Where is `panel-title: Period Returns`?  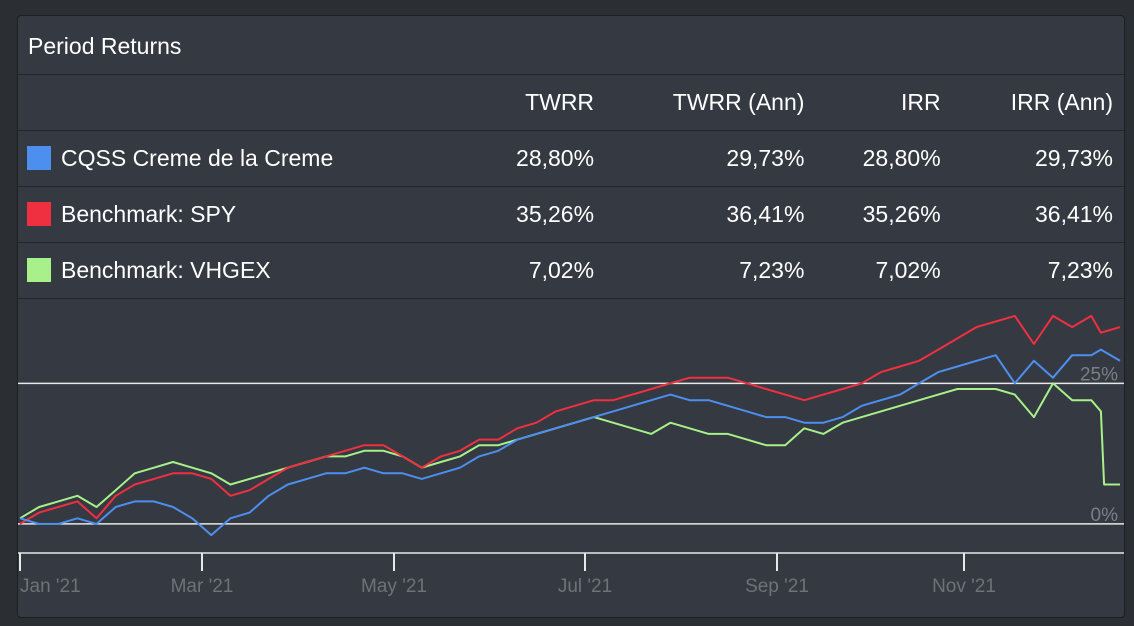
panel-title: Period Returns is located at coordinates (571, 45).